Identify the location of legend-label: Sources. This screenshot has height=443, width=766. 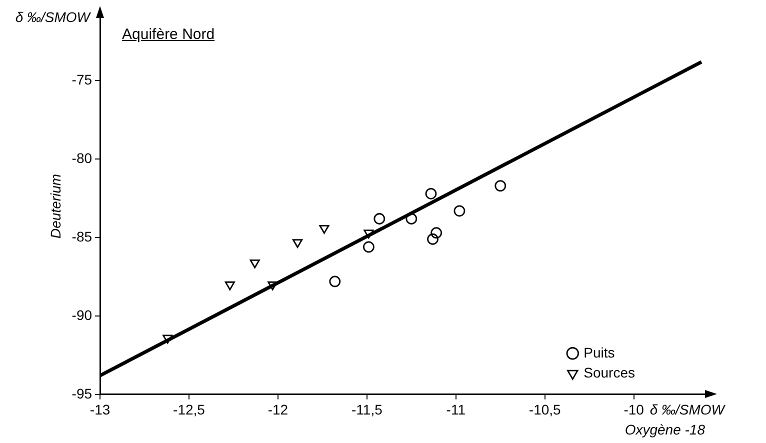
(609, 372).